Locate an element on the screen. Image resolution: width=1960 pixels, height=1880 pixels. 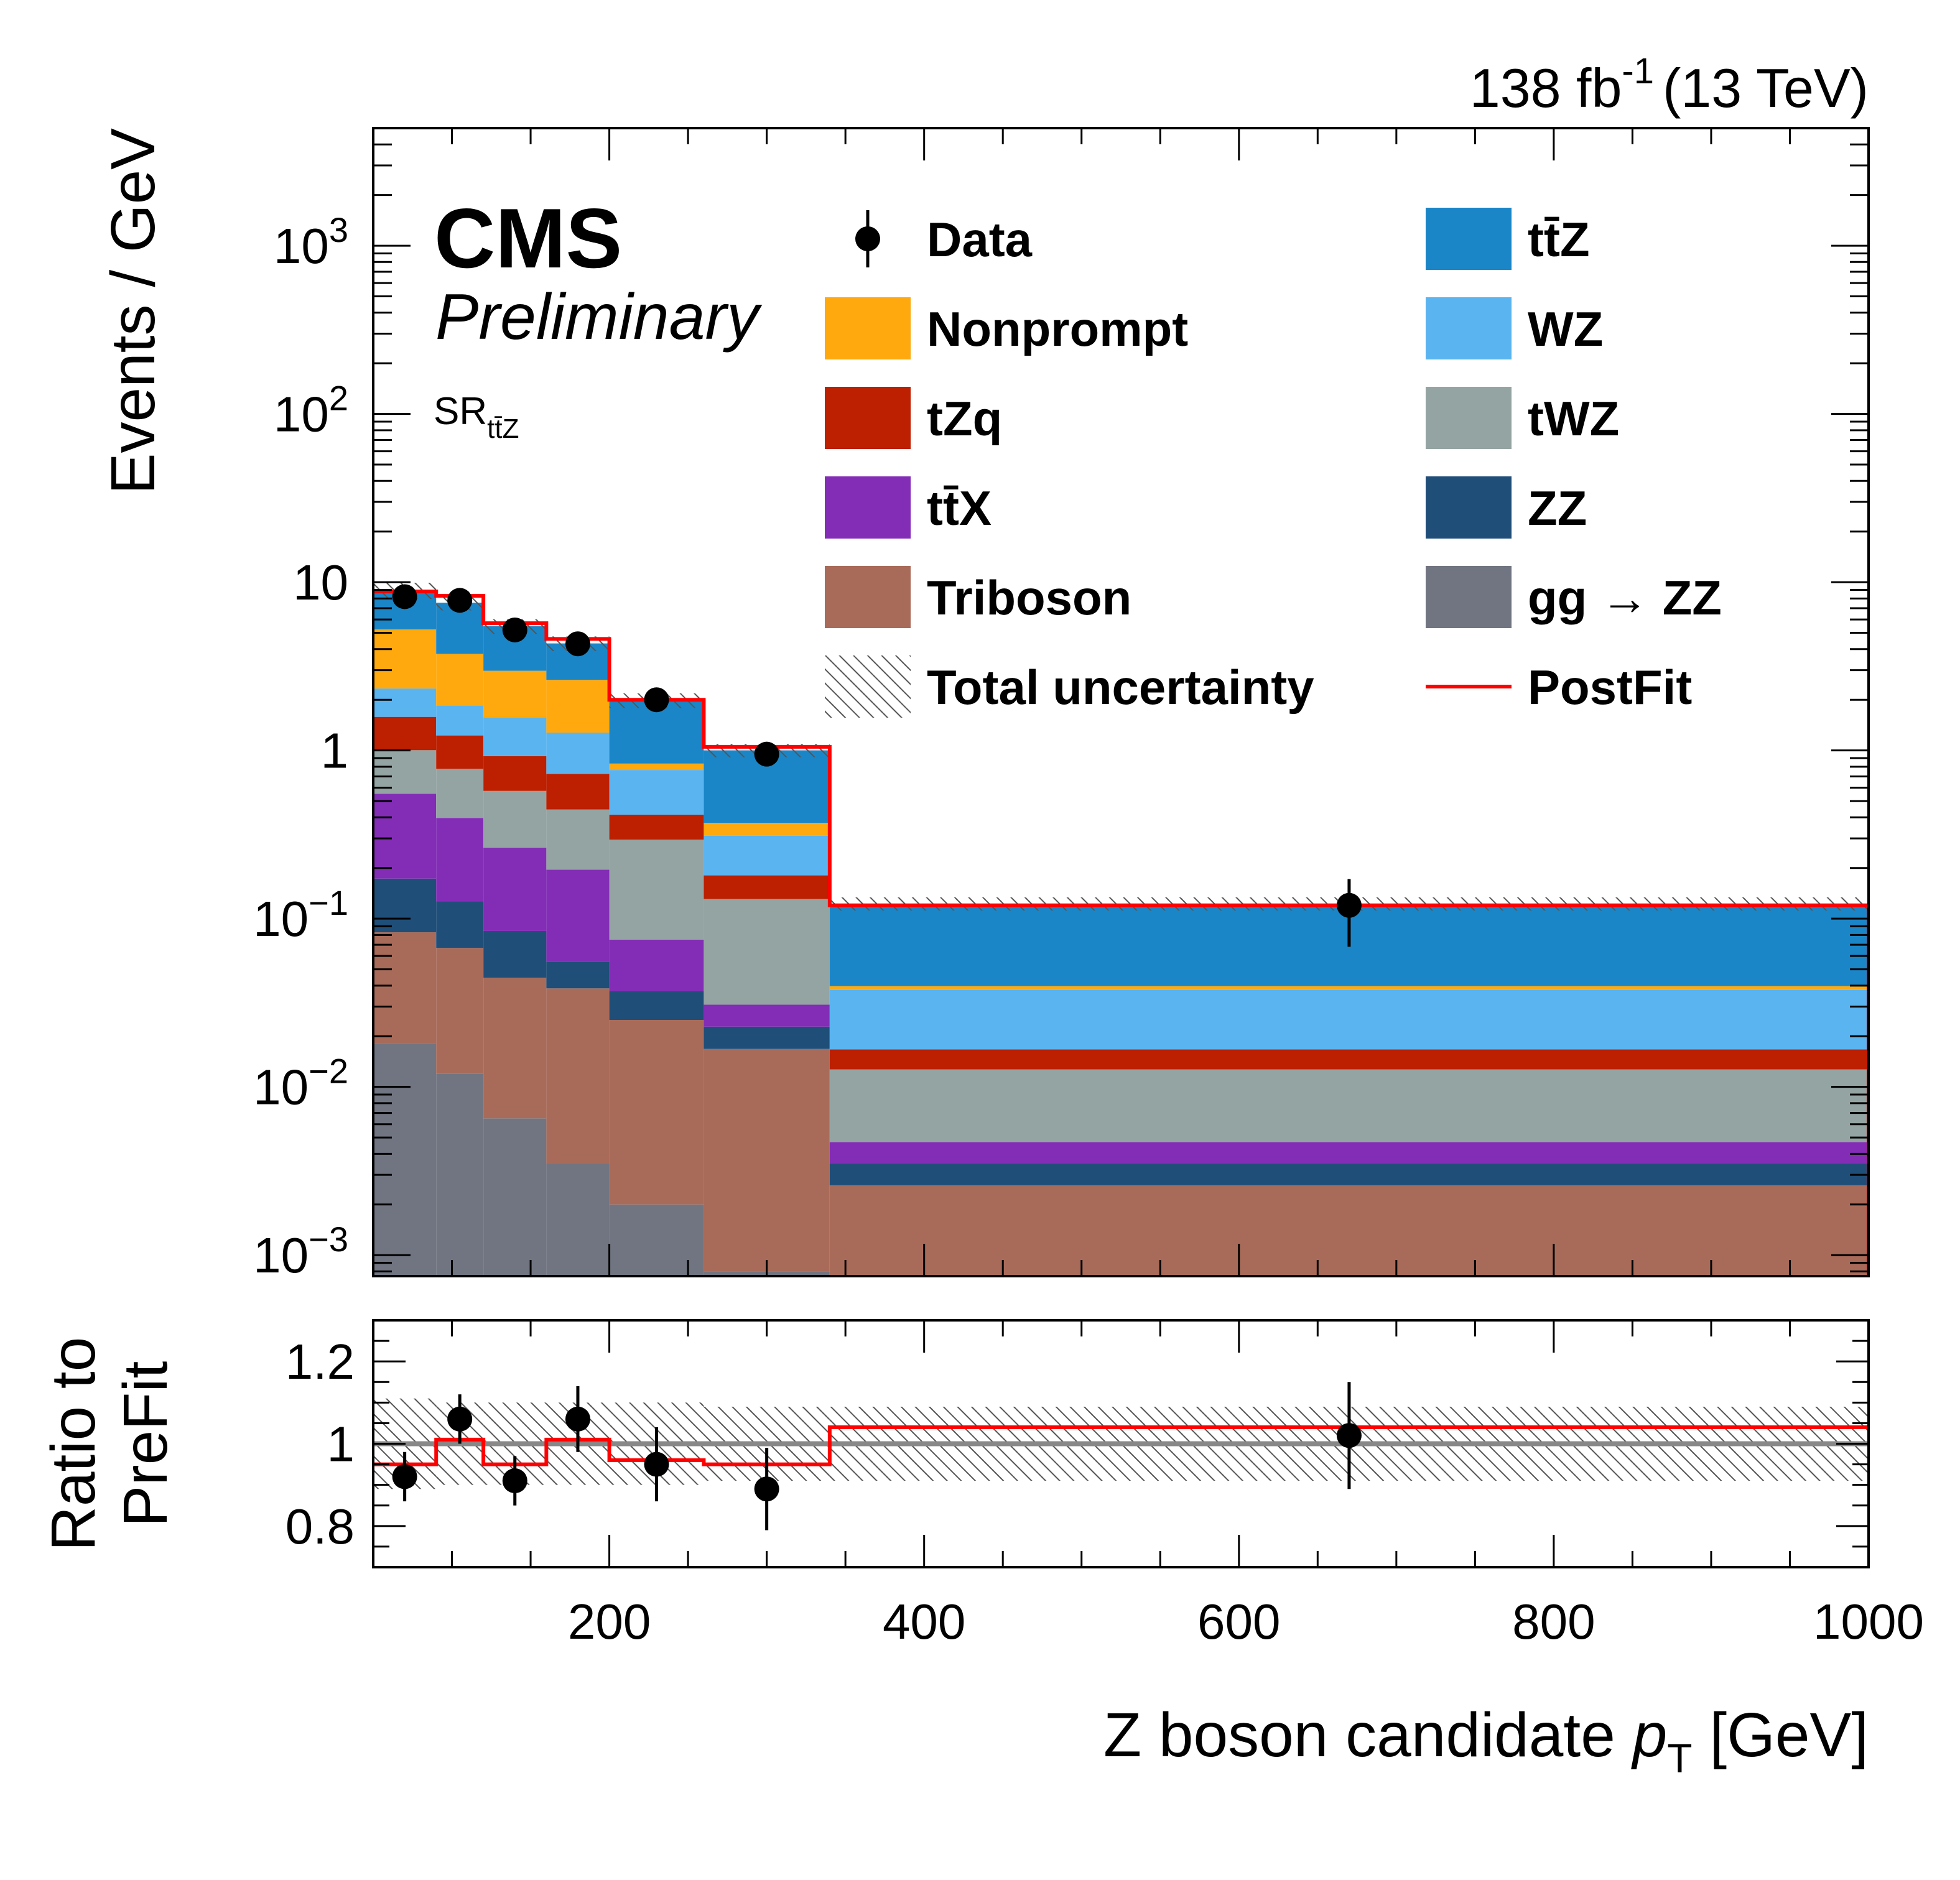
y-tick-label-1: 10⁻² is located at coordinates (300, 1083).